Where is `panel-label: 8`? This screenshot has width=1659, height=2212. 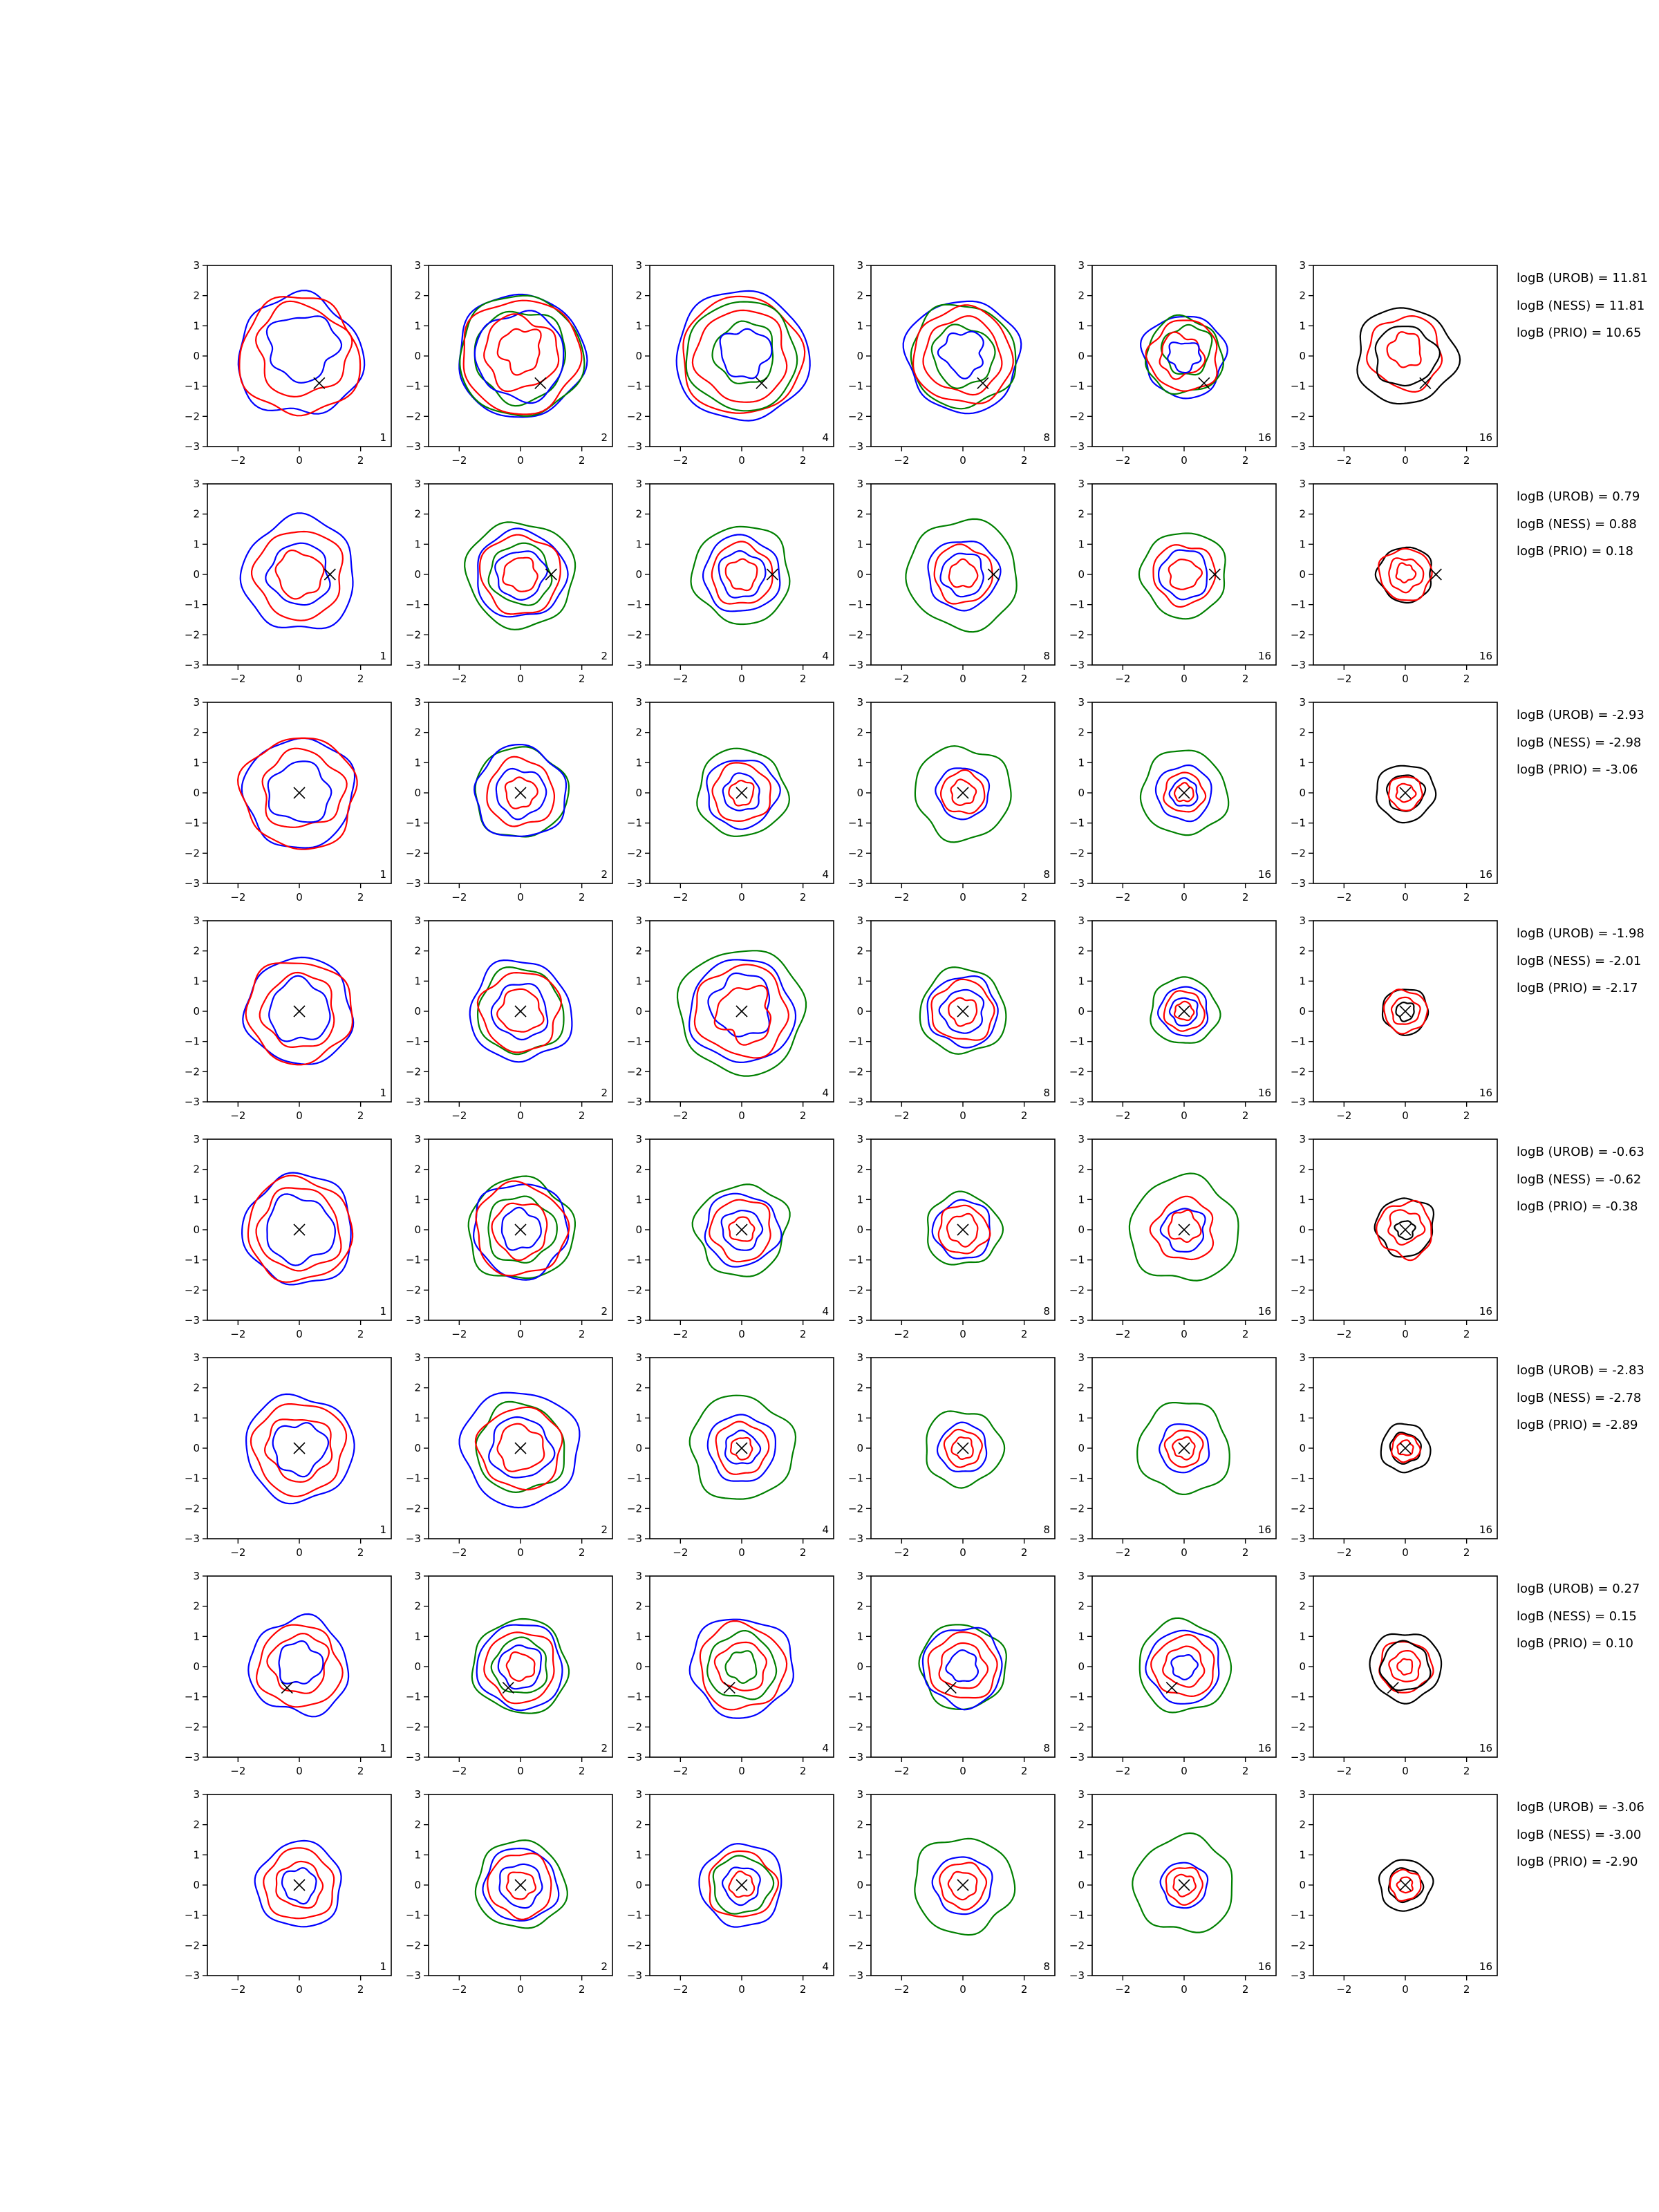 panel-label: 8 is located at coordinates (1046, 875).